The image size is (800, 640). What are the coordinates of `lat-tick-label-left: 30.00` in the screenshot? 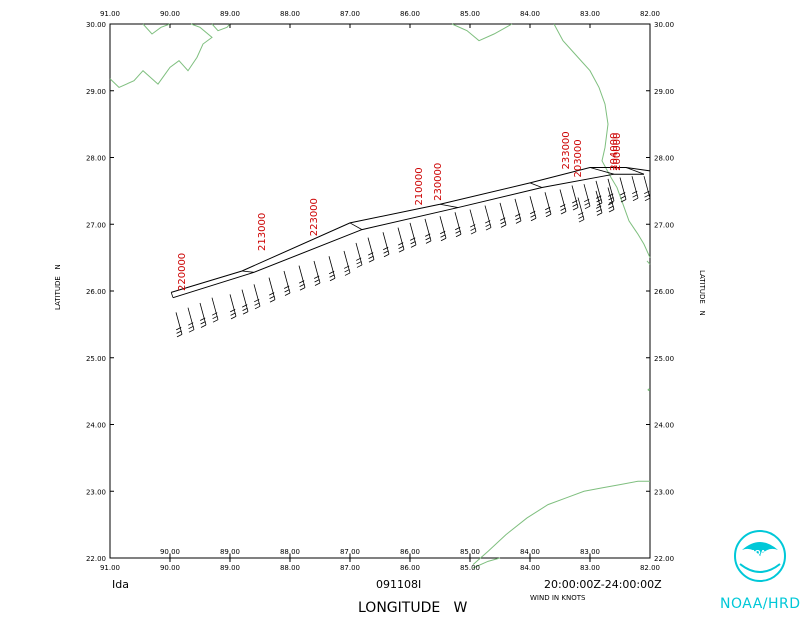 It's located at (96, 25).